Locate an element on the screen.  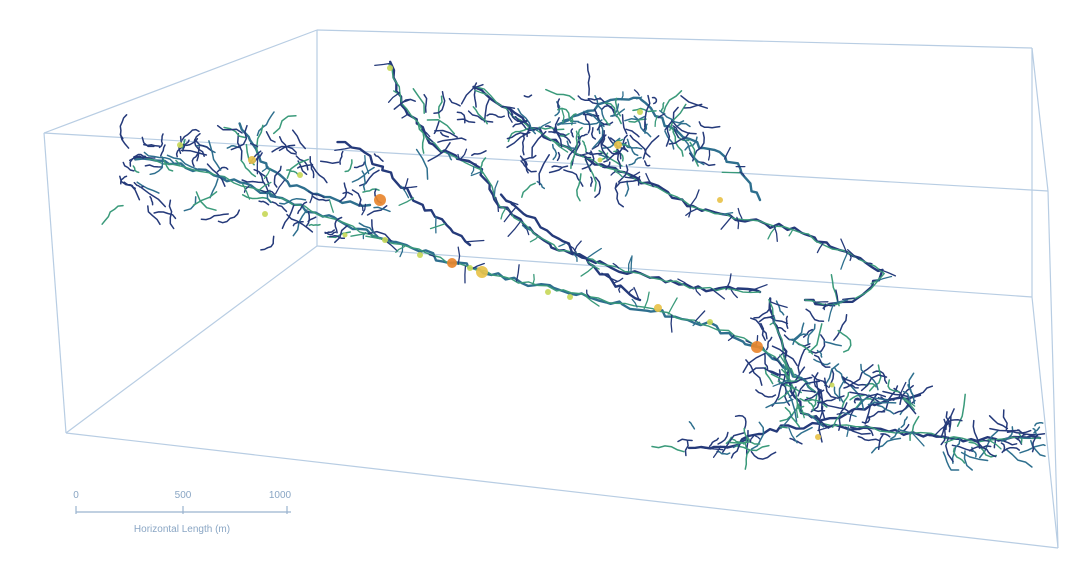
box-edge-top-right is located at coordinates (1040, 119).